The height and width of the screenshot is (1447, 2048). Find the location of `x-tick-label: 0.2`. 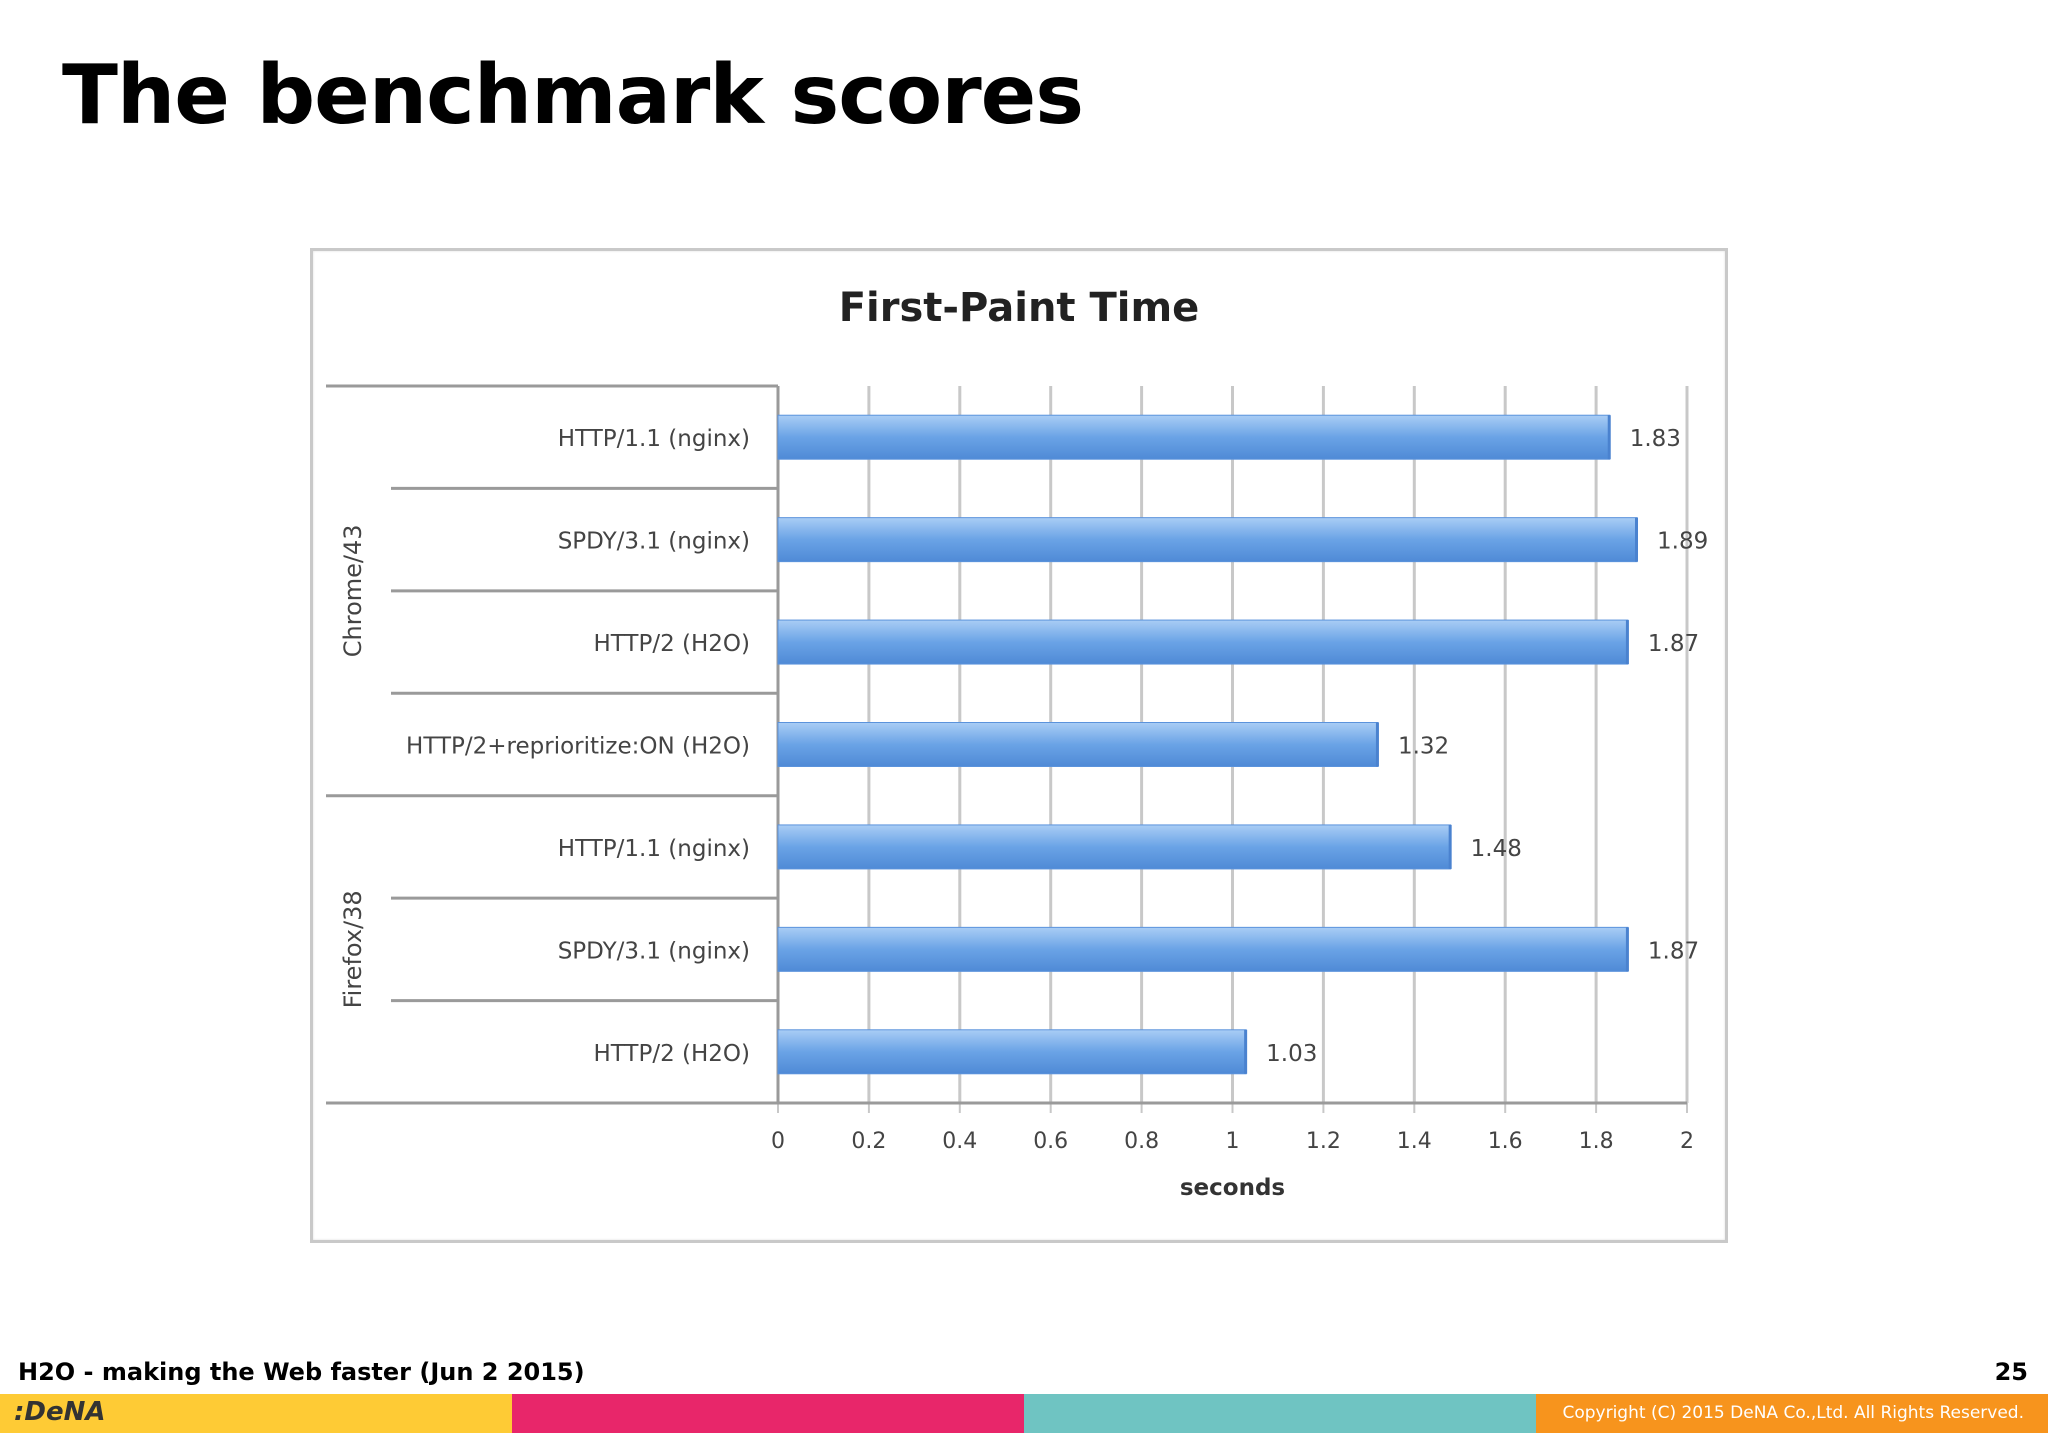

x-tick-label: 0.2 is located at coordinates (868, 1141).